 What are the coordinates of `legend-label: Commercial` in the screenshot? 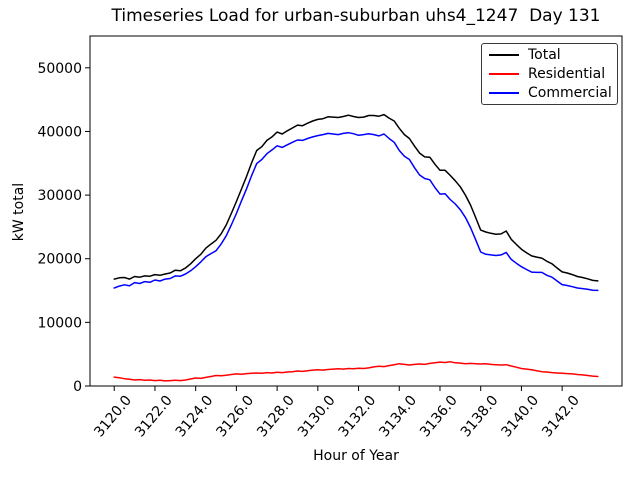 It's located at (570, 92).